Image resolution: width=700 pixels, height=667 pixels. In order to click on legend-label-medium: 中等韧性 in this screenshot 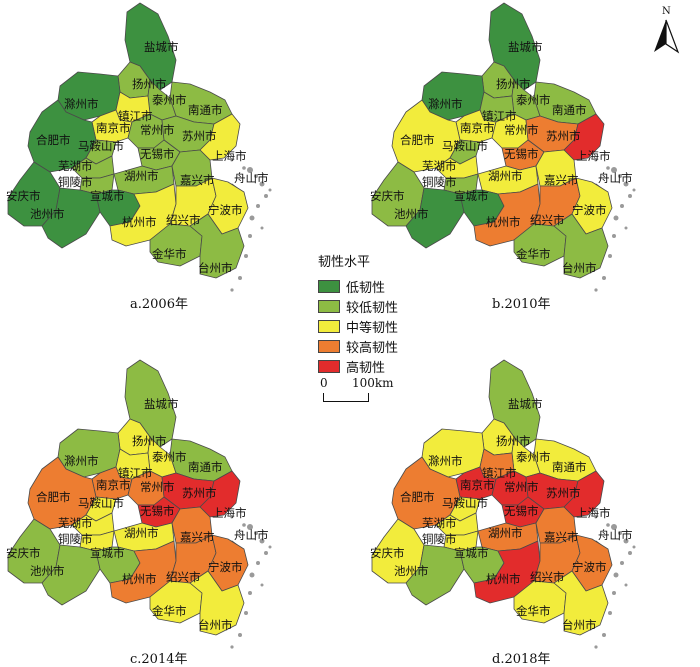, I will do `click(372, 328)`.